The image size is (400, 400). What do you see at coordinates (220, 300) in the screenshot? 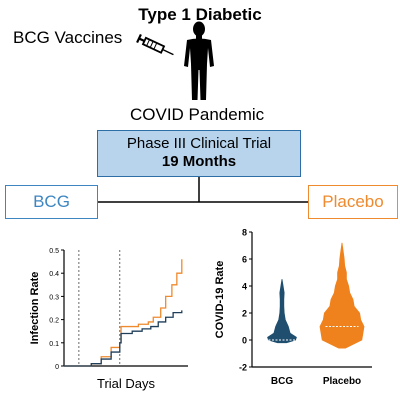
I see `violin-chart-y-label: COVID-19 Rate` at bounding box center [220, 300].